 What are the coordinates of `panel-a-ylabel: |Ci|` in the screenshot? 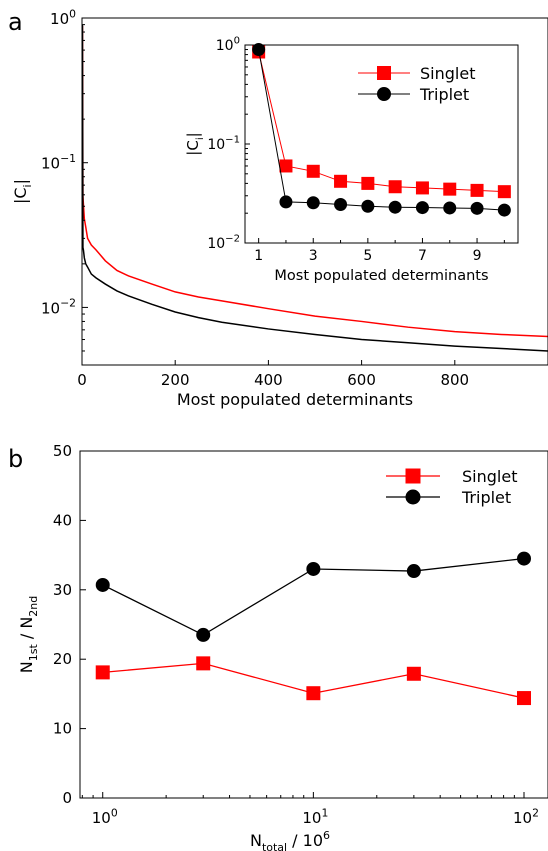 It's located at (22, 191).